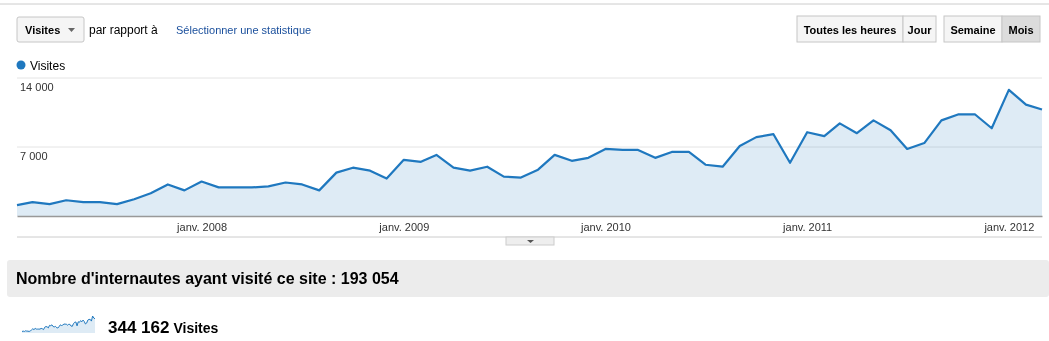 This screenshot has width=1049, height=341. What do you see at coordinates (207, 278) in the screenshot?
I see `text: Nombre d'internautes ayant visité ce site : 193 054` at bounding box center [207, 278].